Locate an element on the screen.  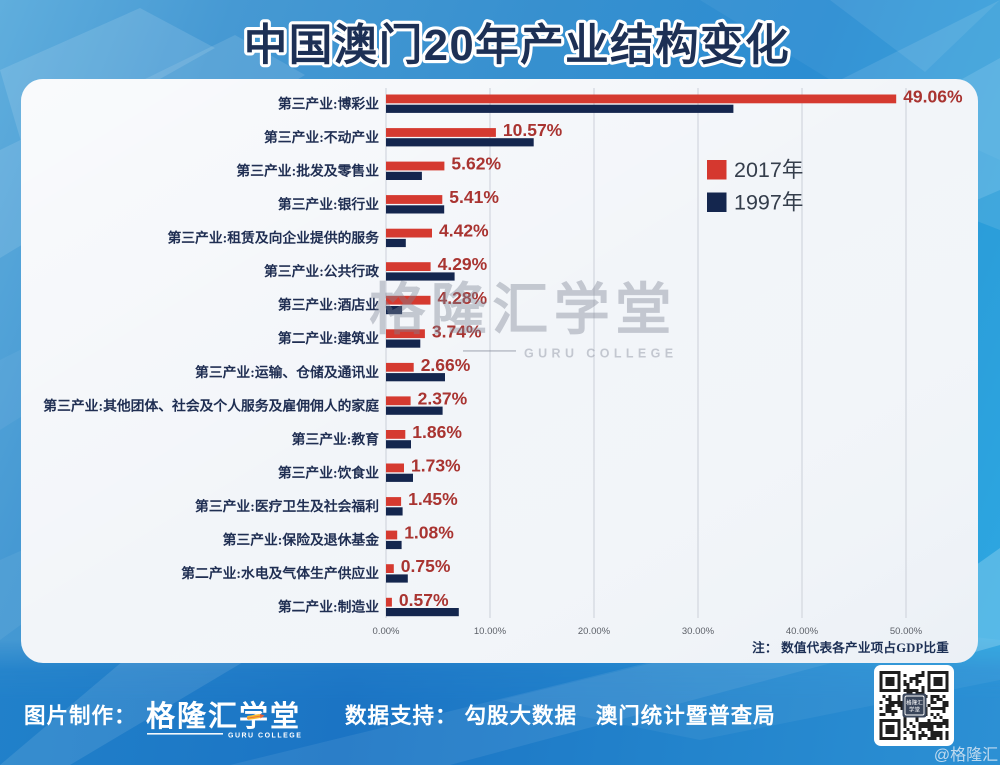
svg-text: 3.74% is located at coordinates (457, 331).